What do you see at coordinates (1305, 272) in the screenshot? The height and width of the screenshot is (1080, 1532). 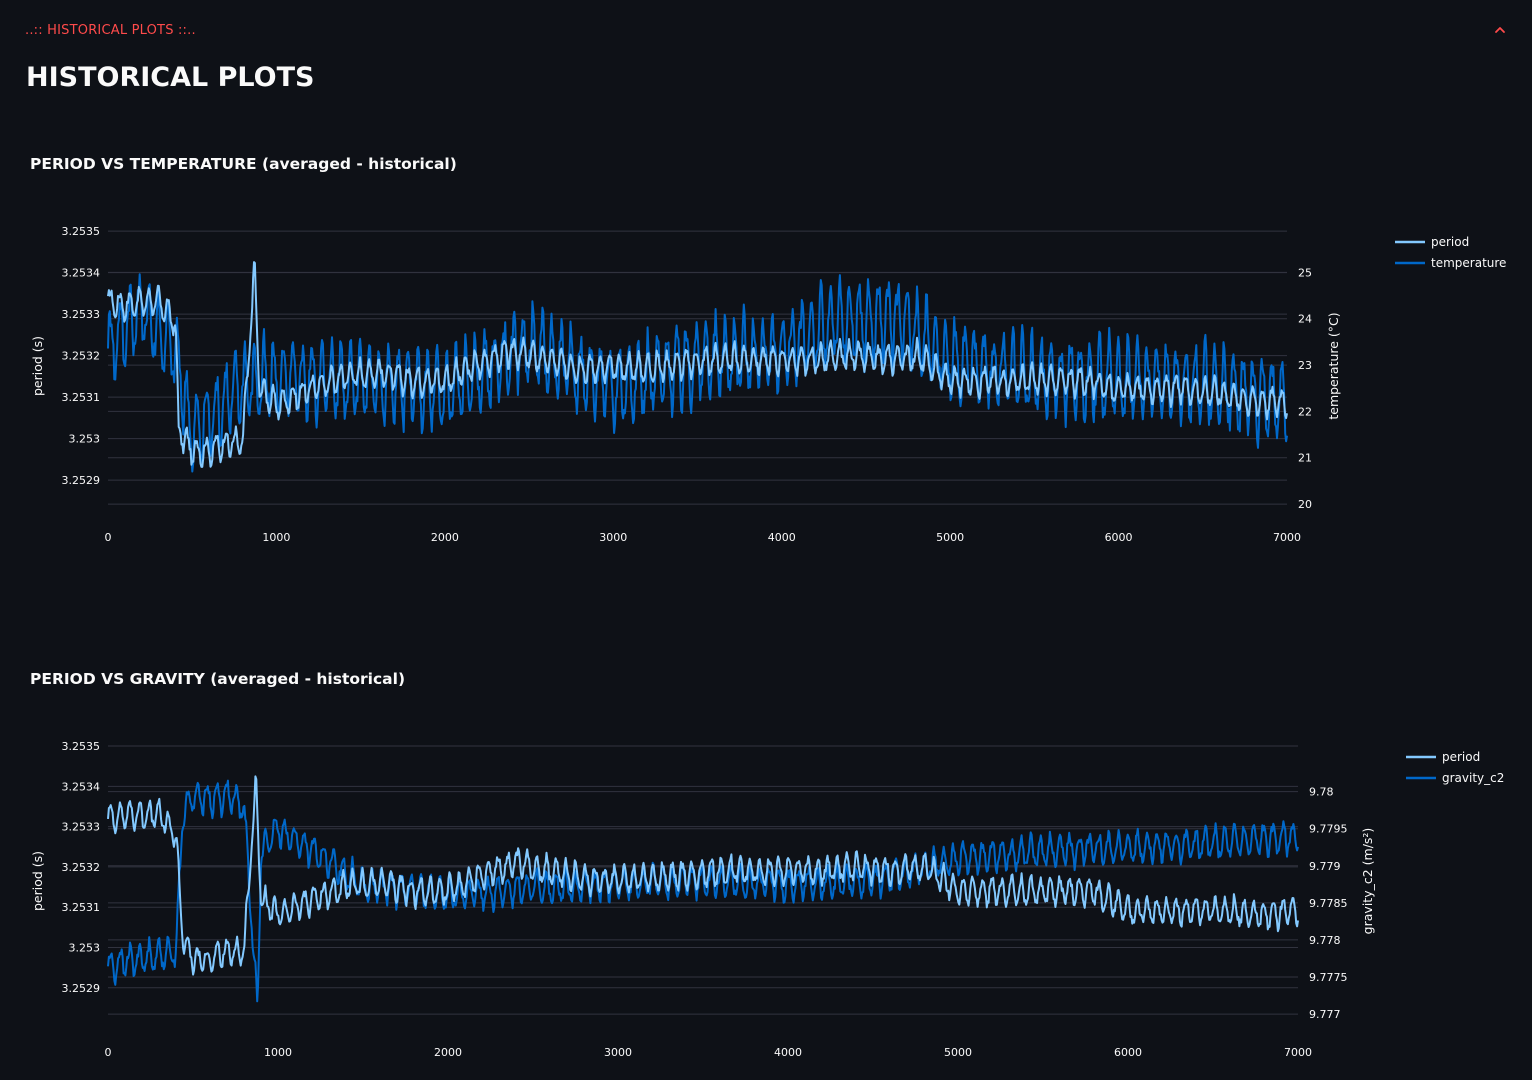 I see `y2-tick-label: 25` at bounding box center [1305, 272].